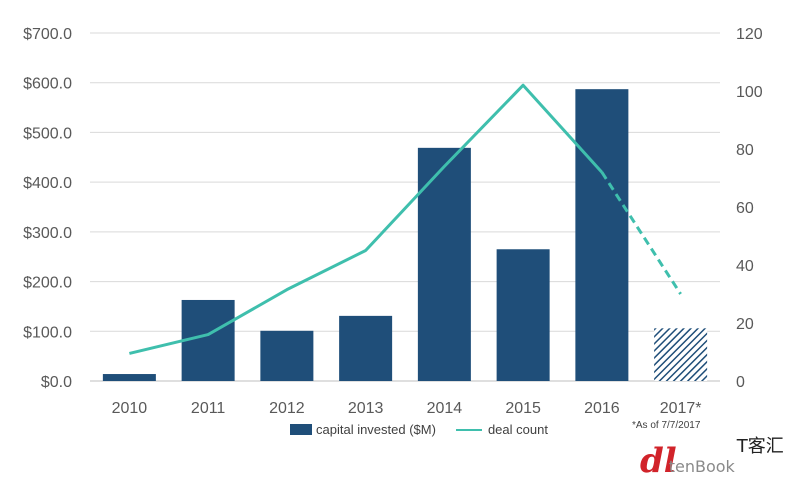 Image resolution: width=786 pixels, height=481 pixels. I want to click on y-right-tick-label: 0, so click(740, 382).